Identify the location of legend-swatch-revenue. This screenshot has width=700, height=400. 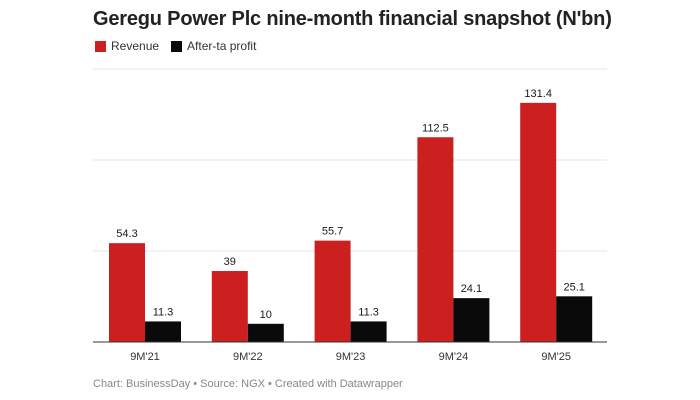
(100, 46).